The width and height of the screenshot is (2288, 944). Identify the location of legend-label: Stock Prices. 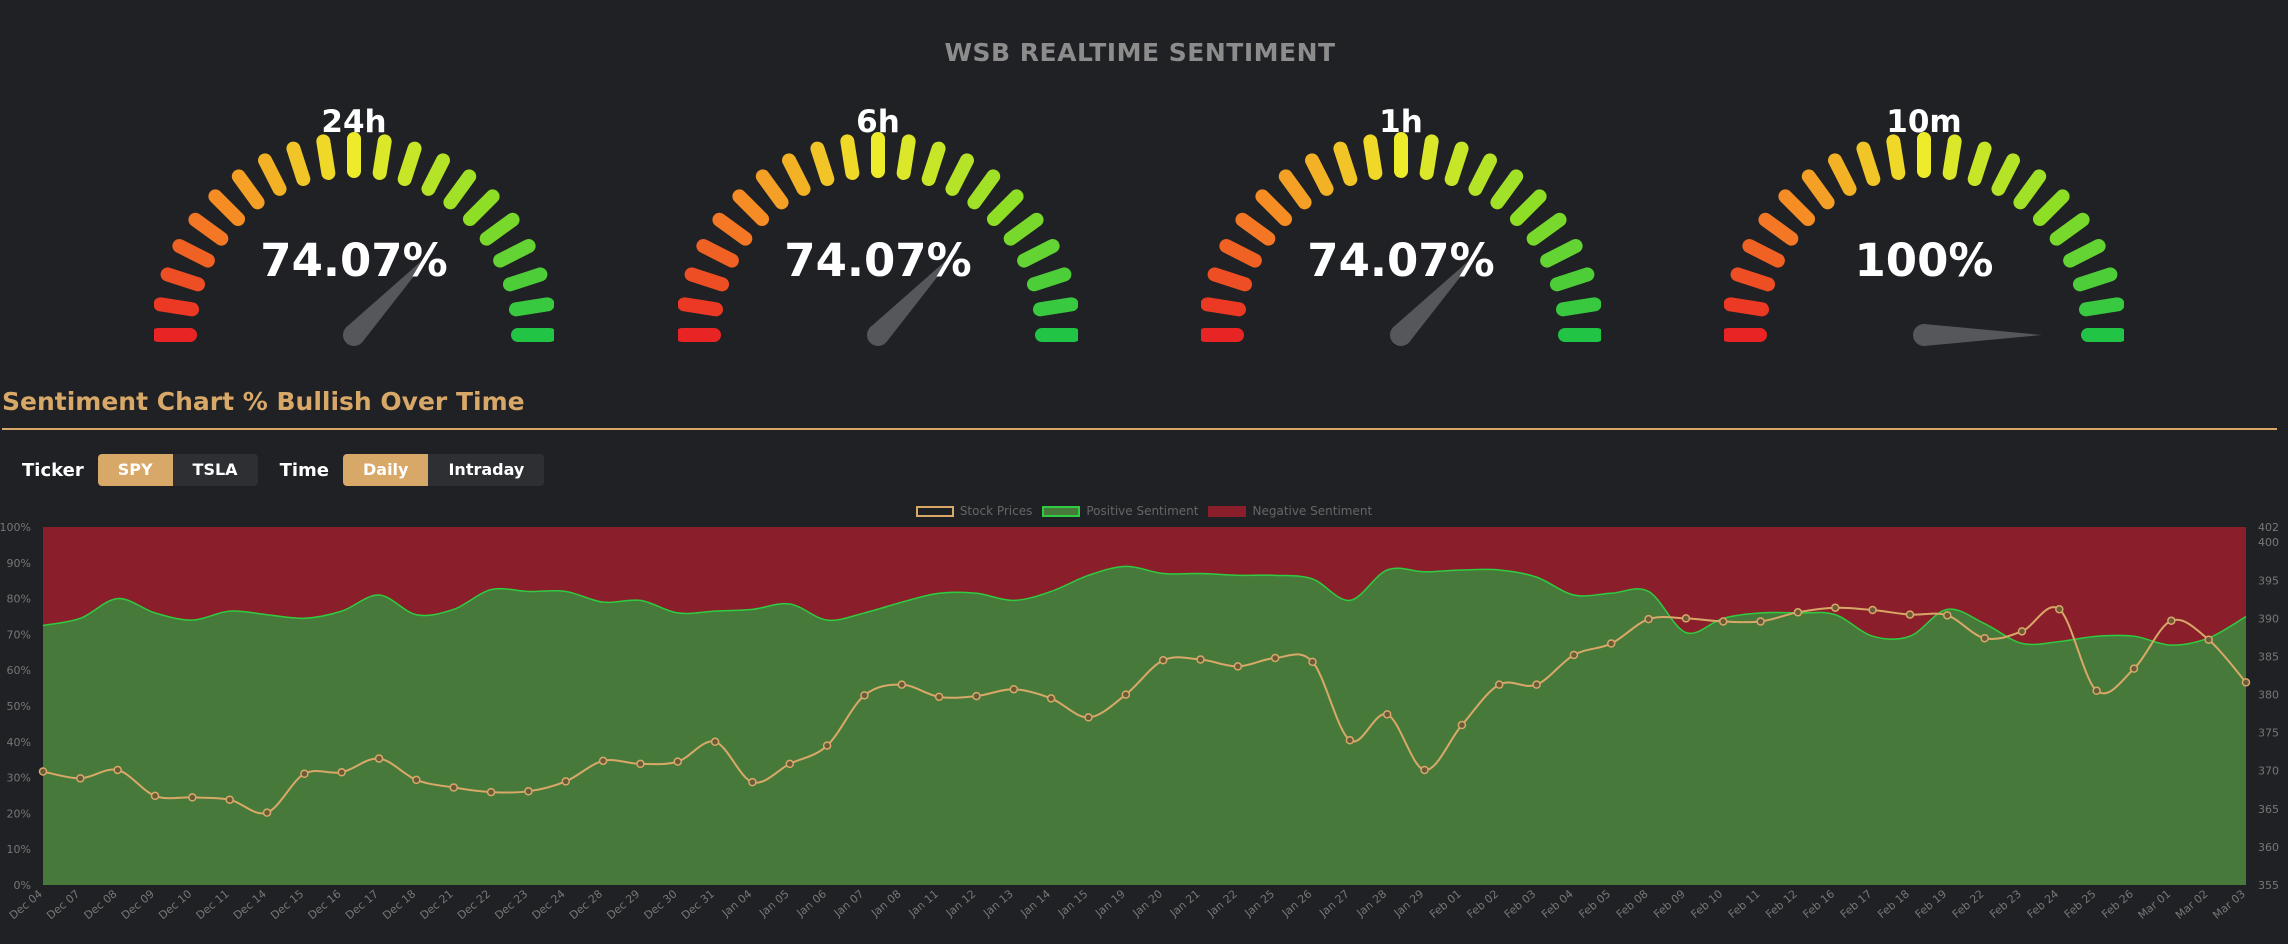
(996, 511).